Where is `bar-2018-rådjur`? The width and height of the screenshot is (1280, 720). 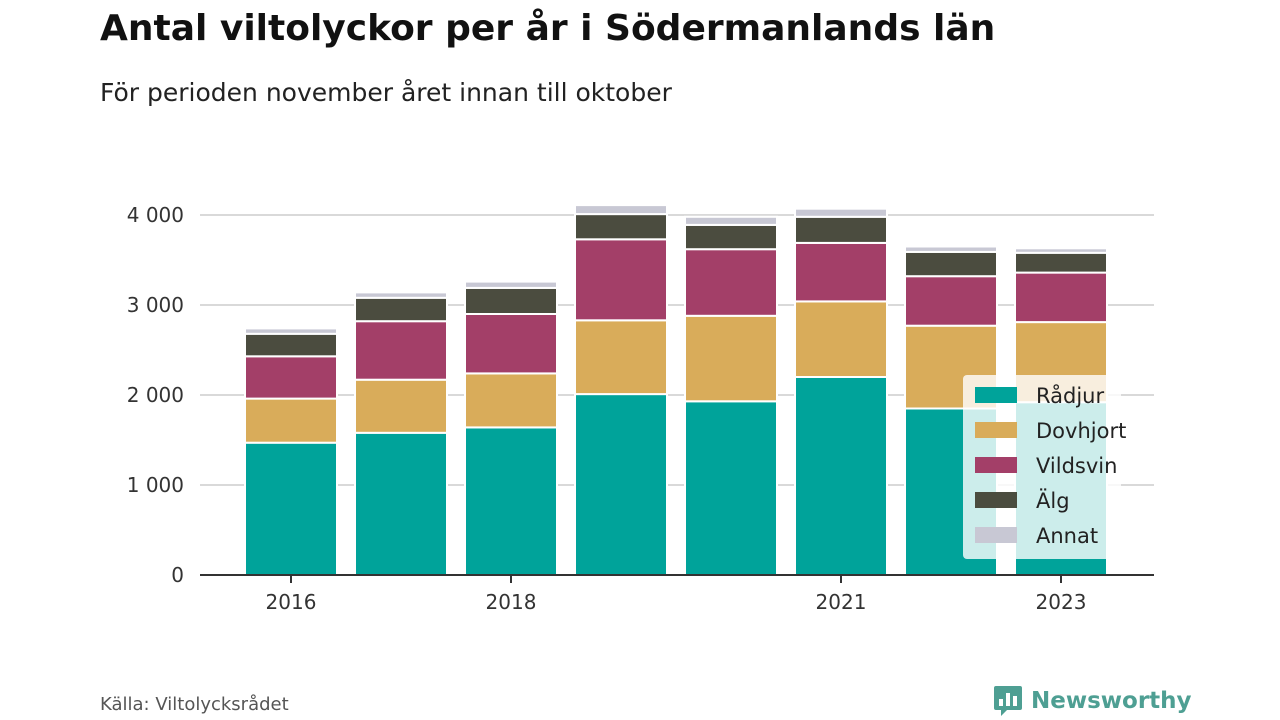 bar-2018-rådjur is located at coordinates (511, 501).